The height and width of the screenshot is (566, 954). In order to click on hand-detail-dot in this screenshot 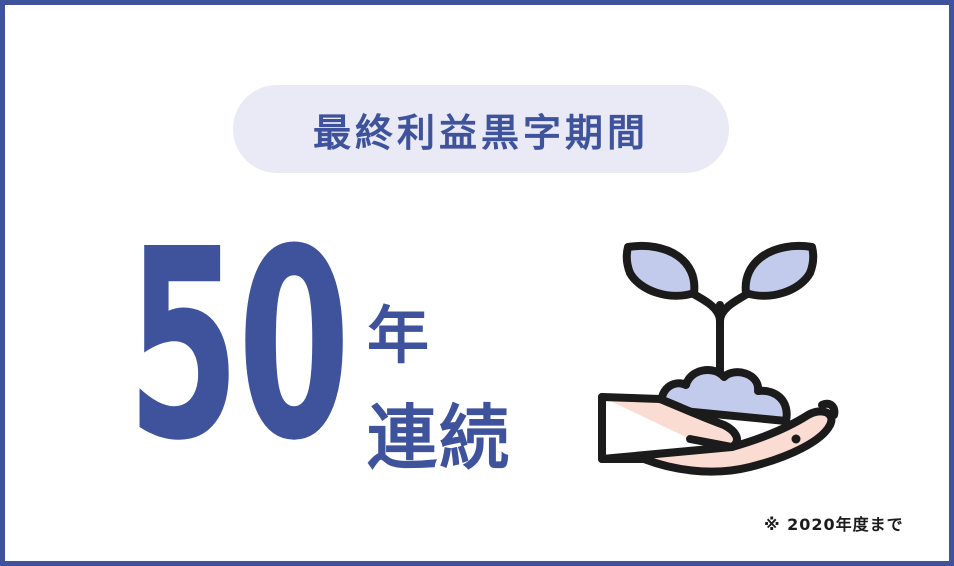, I will do `click(796, 439)`.